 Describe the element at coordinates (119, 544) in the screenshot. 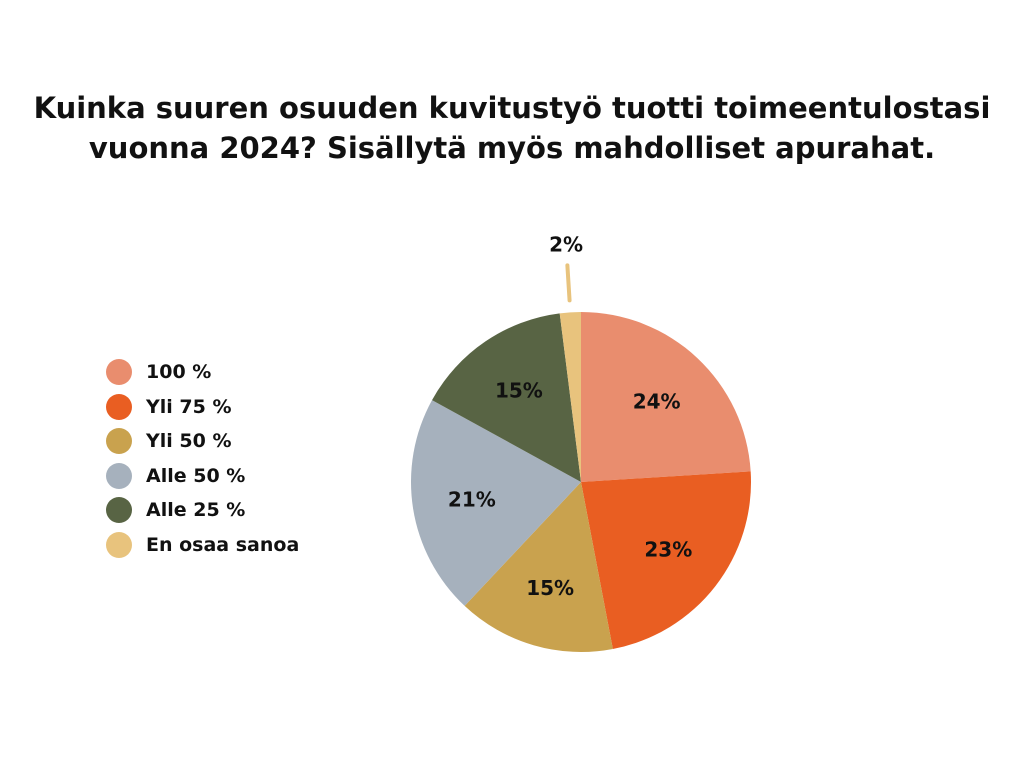

I see `legend-swatch-en-osaa-sanoa` at that location.